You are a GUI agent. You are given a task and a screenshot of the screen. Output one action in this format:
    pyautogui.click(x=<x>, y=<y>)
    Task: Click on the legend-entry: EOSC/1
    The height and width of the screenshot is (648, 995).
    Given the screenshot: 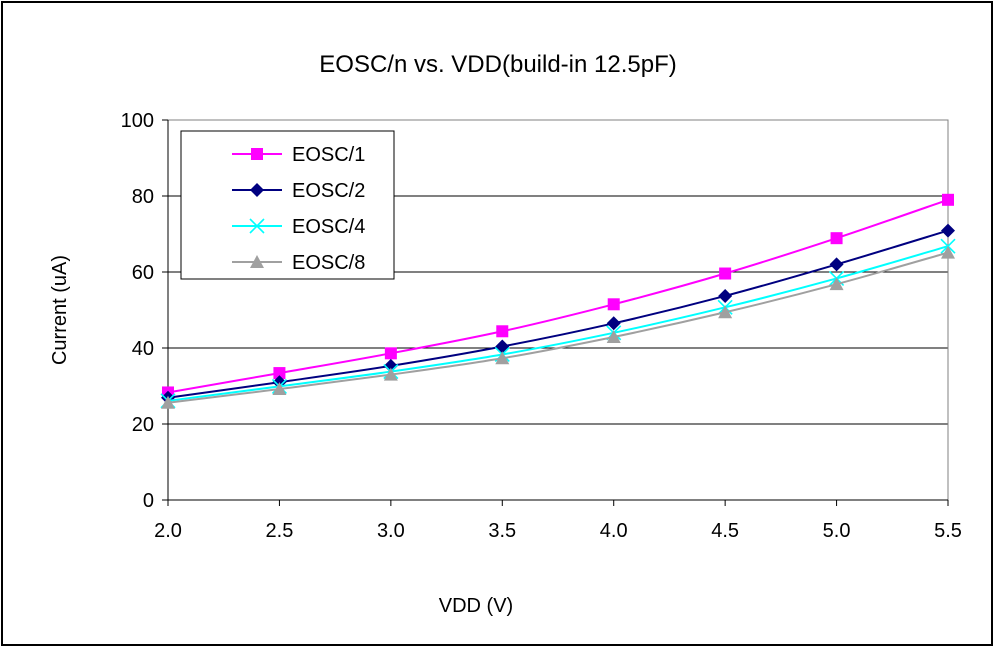 What is the action you would take?
    pyautogui.click(x=298, y=155)
    